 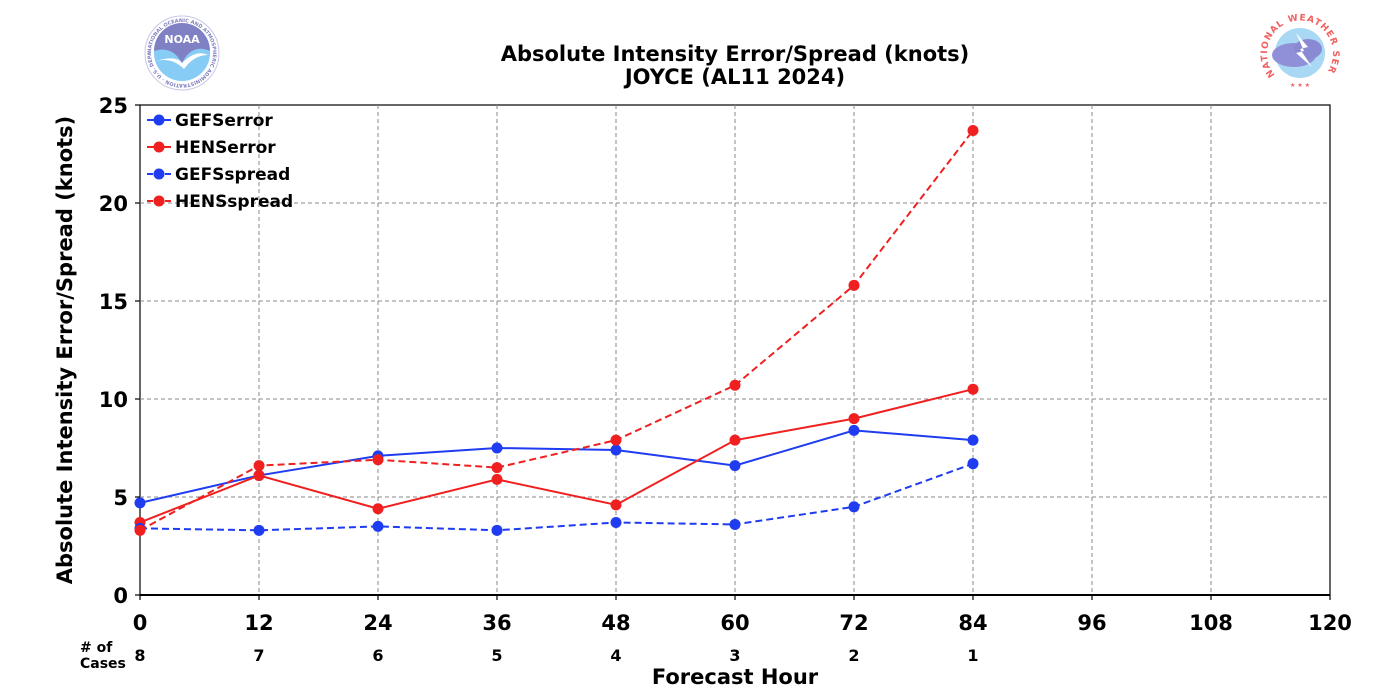 What do you see at coordinates (113, 106) in the screenshot?
I see `y-tick-label: 25` at bounding box center [113, 106].